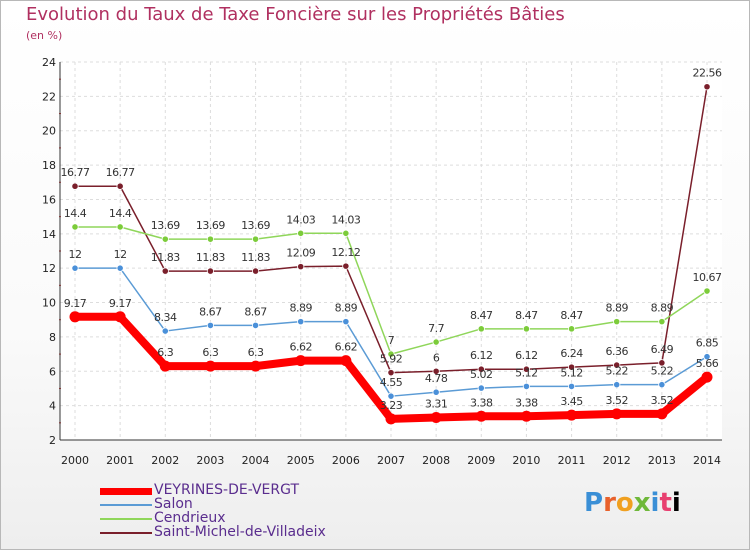 This screenshot has height=550, width=750. I want to click on x-tick-label: 2003, so click(210, 460).